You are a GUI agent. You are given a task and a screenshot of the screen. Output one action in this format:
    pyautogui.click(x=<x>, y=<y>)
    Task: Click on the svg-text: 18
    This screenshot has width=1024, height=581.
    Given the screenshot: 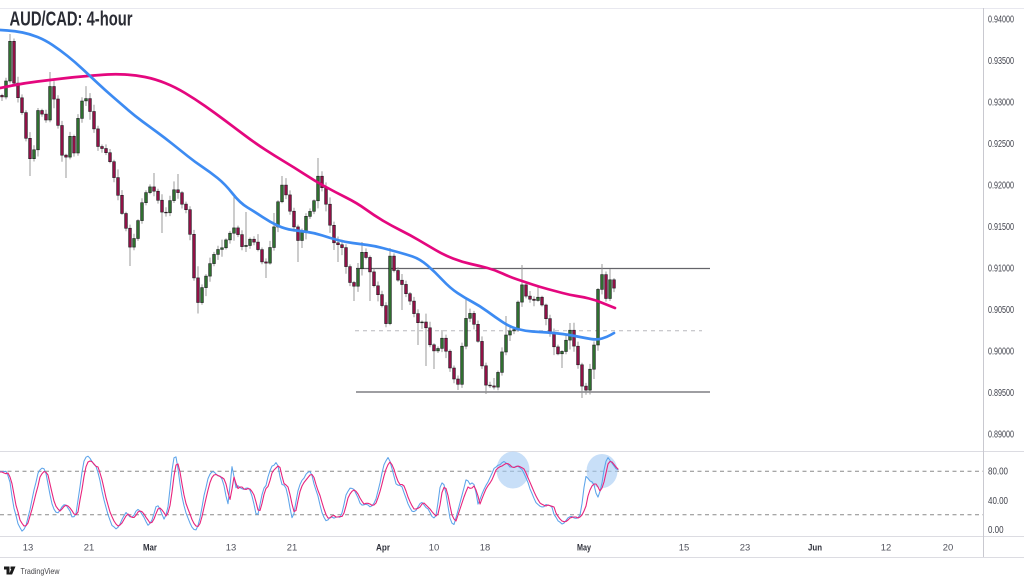 What is the action you would take?
    pyautogui.click(x=485, y=548)
    